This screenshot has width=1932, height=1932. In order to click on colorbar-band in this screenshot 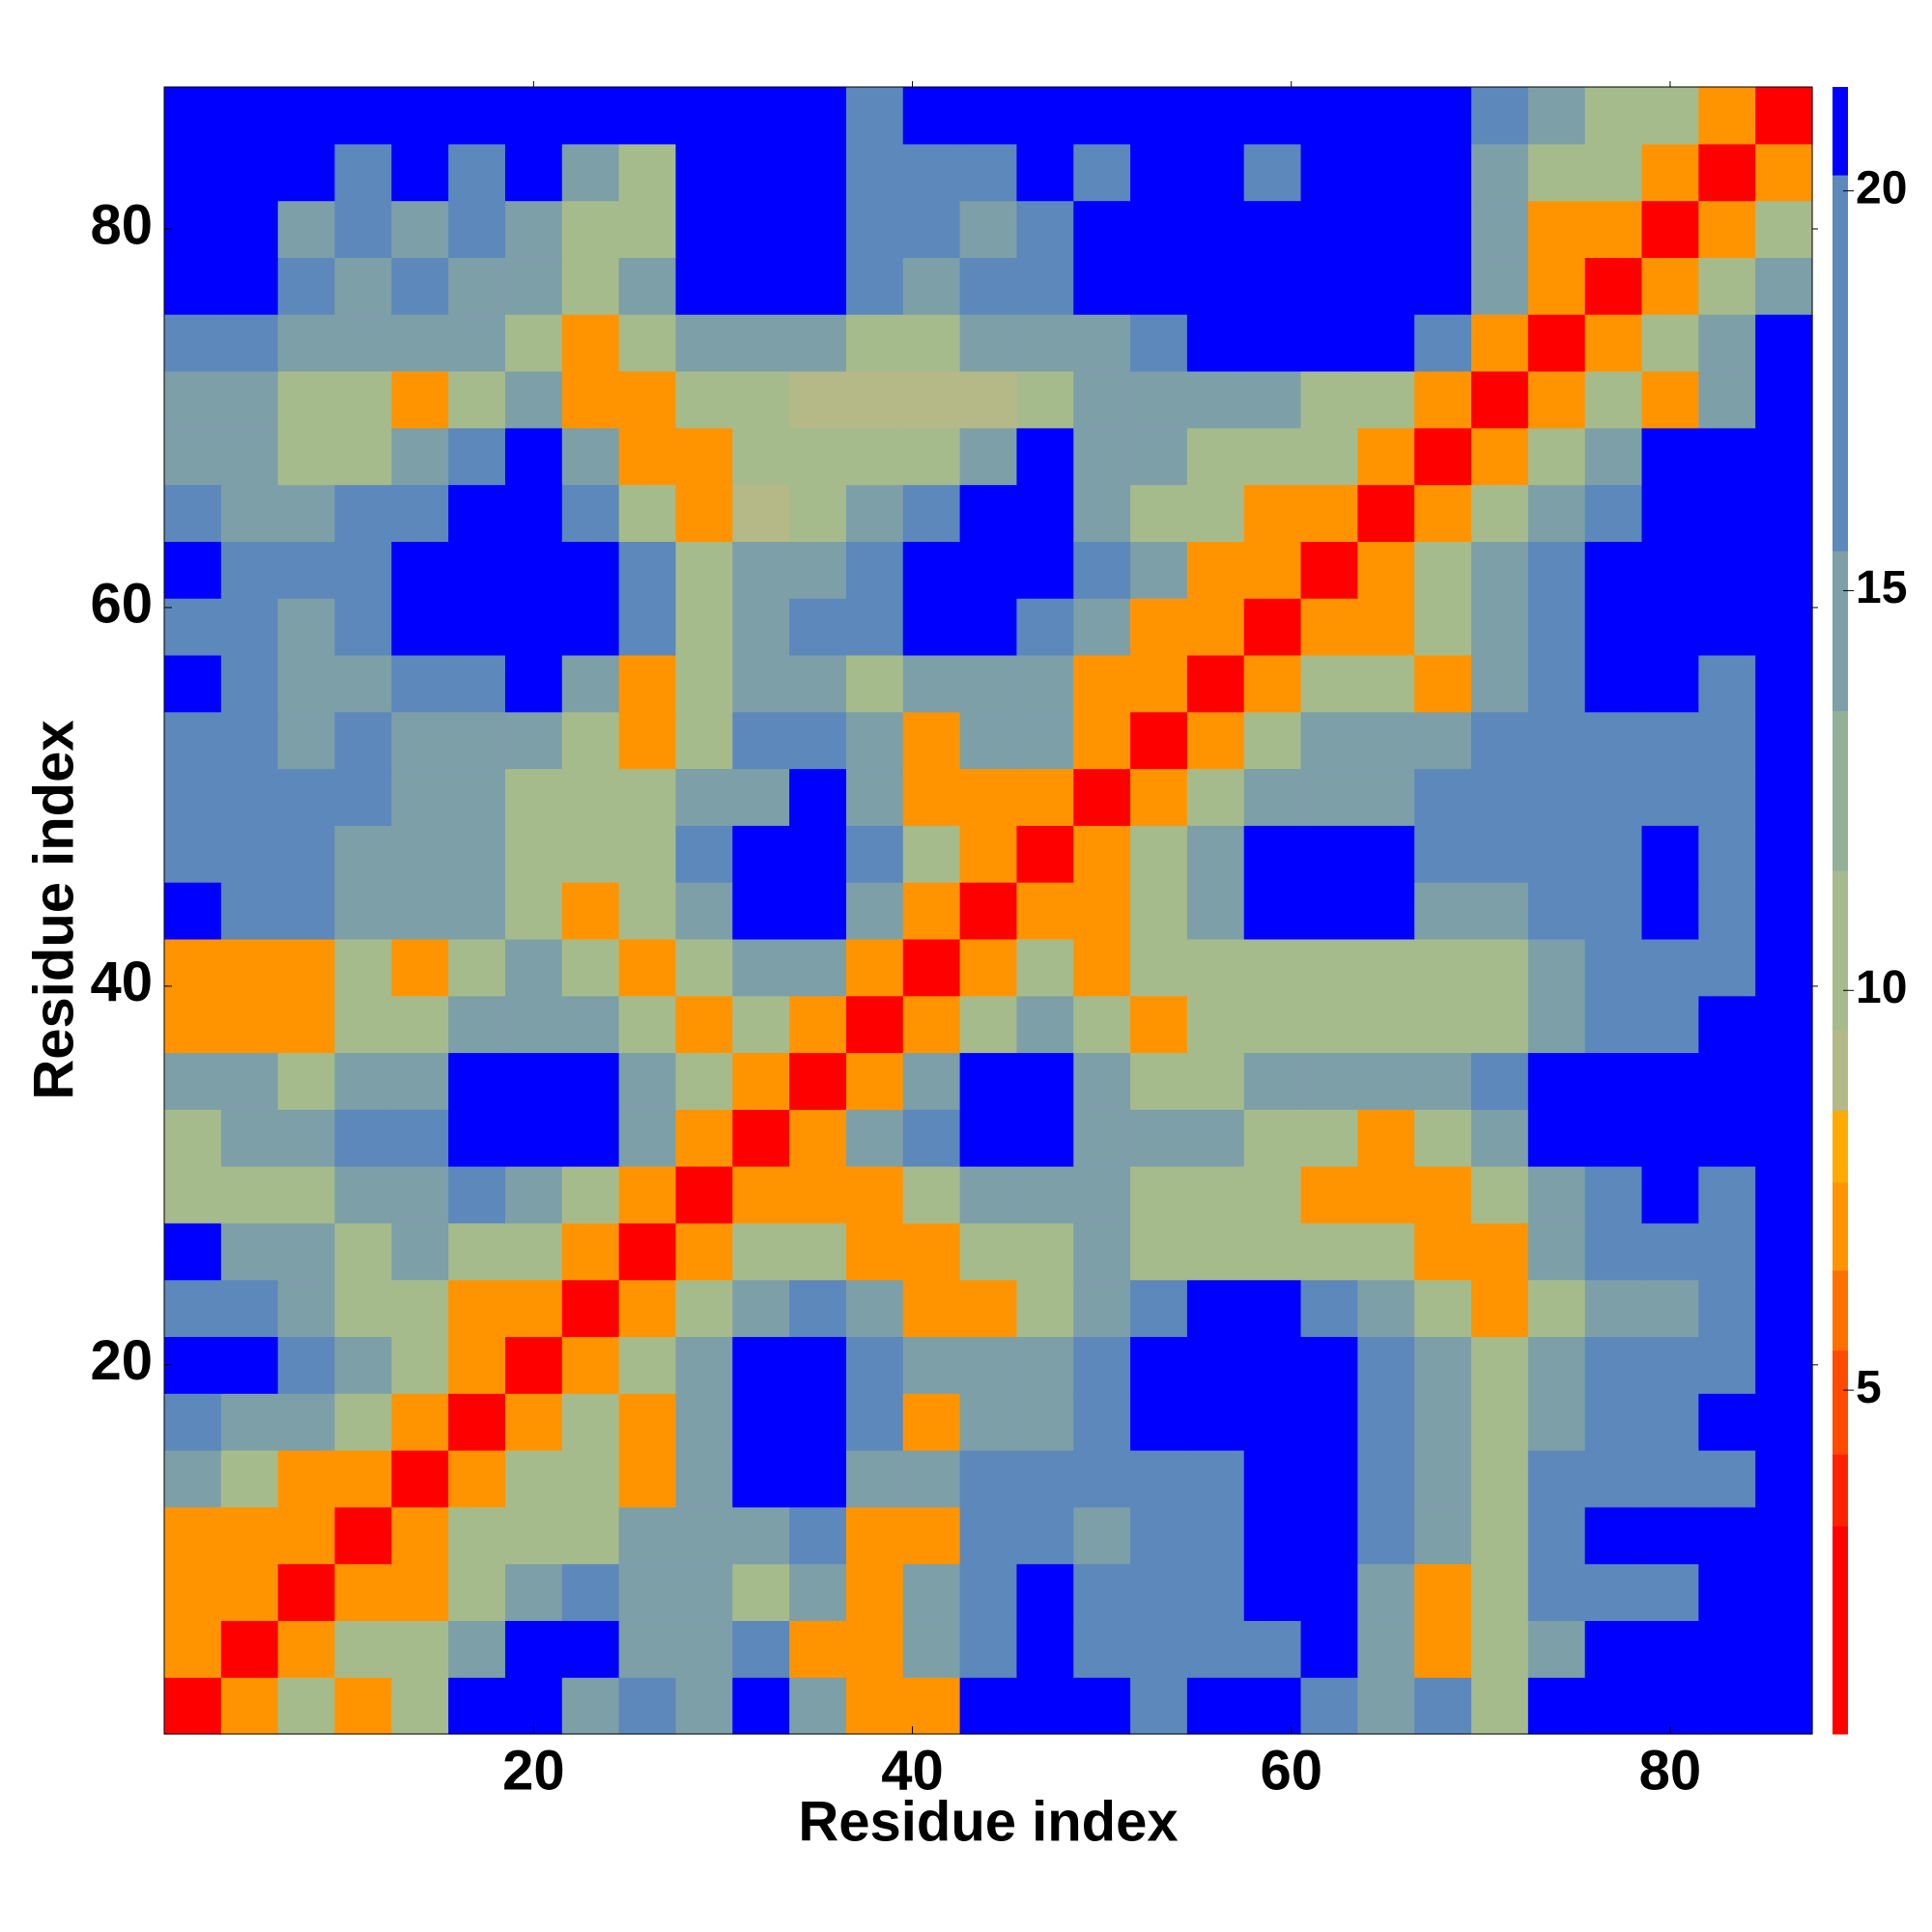, I will do `click(1840, 1402)`.